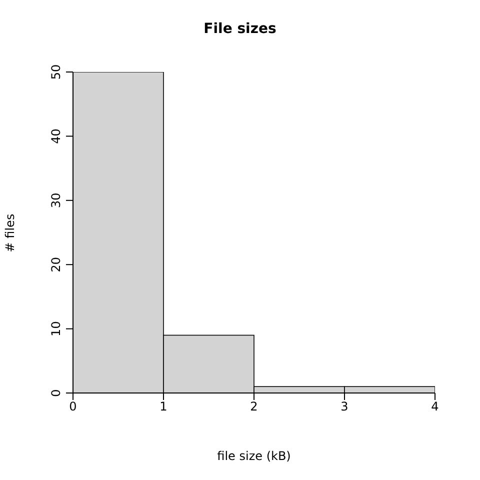 The height and width of the screenshot is (480, 480). I want to click on y-axis-title: # files, so click(10, 232).